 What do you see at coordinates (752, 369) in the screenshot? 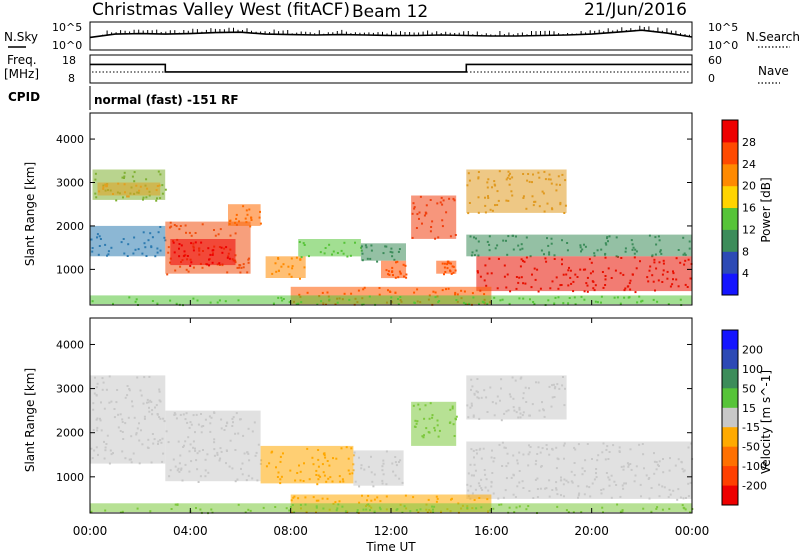
I see `velocity-colorbar-tick: 100` at bounding box center [752, 369].